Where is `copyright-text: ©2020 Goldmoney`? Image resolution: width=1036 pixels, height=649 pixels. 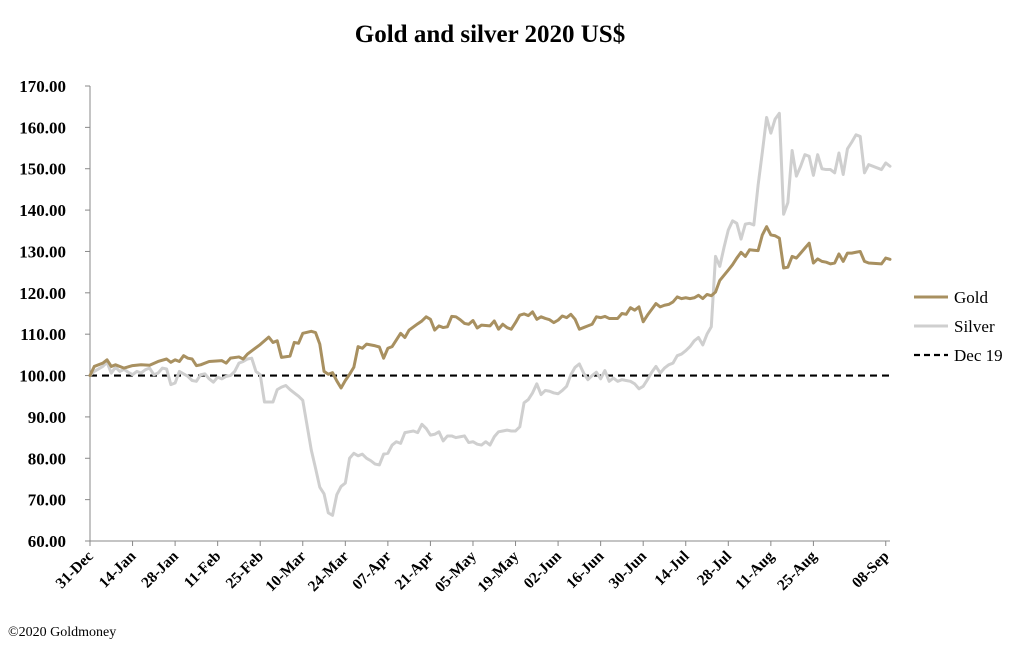
copyright-text: ©2020 Goldmoney is located at coordinates (62, 632).